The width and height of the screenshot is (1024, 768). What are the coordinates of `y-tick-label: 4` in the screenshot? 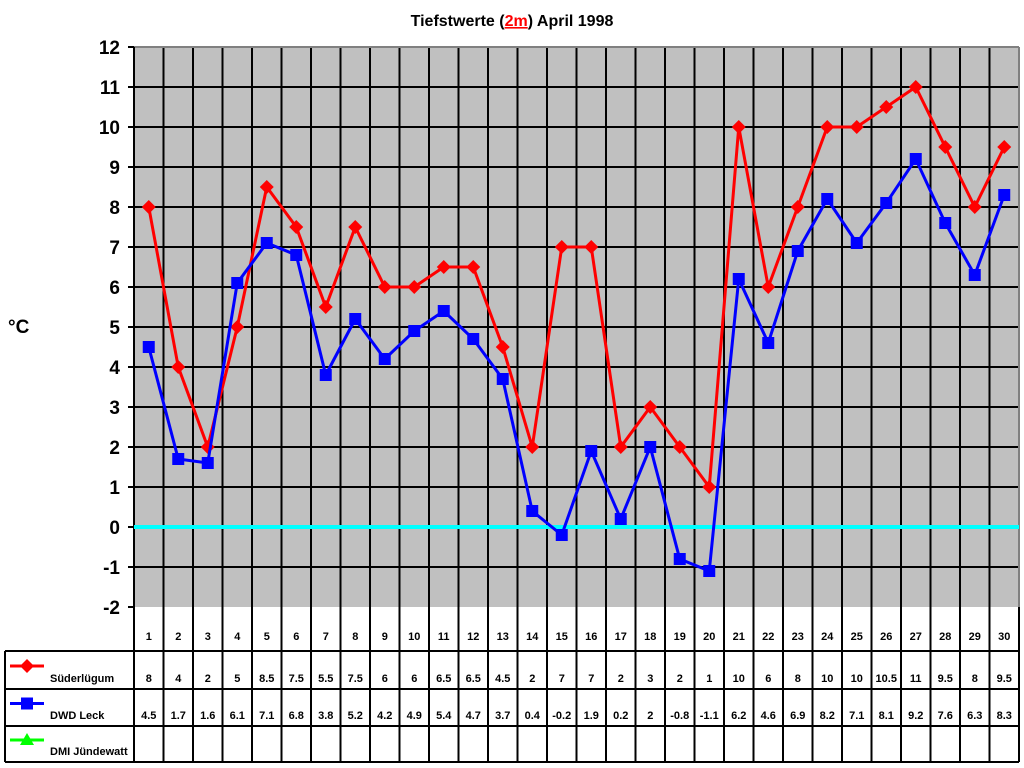 It's located at (114, 368).